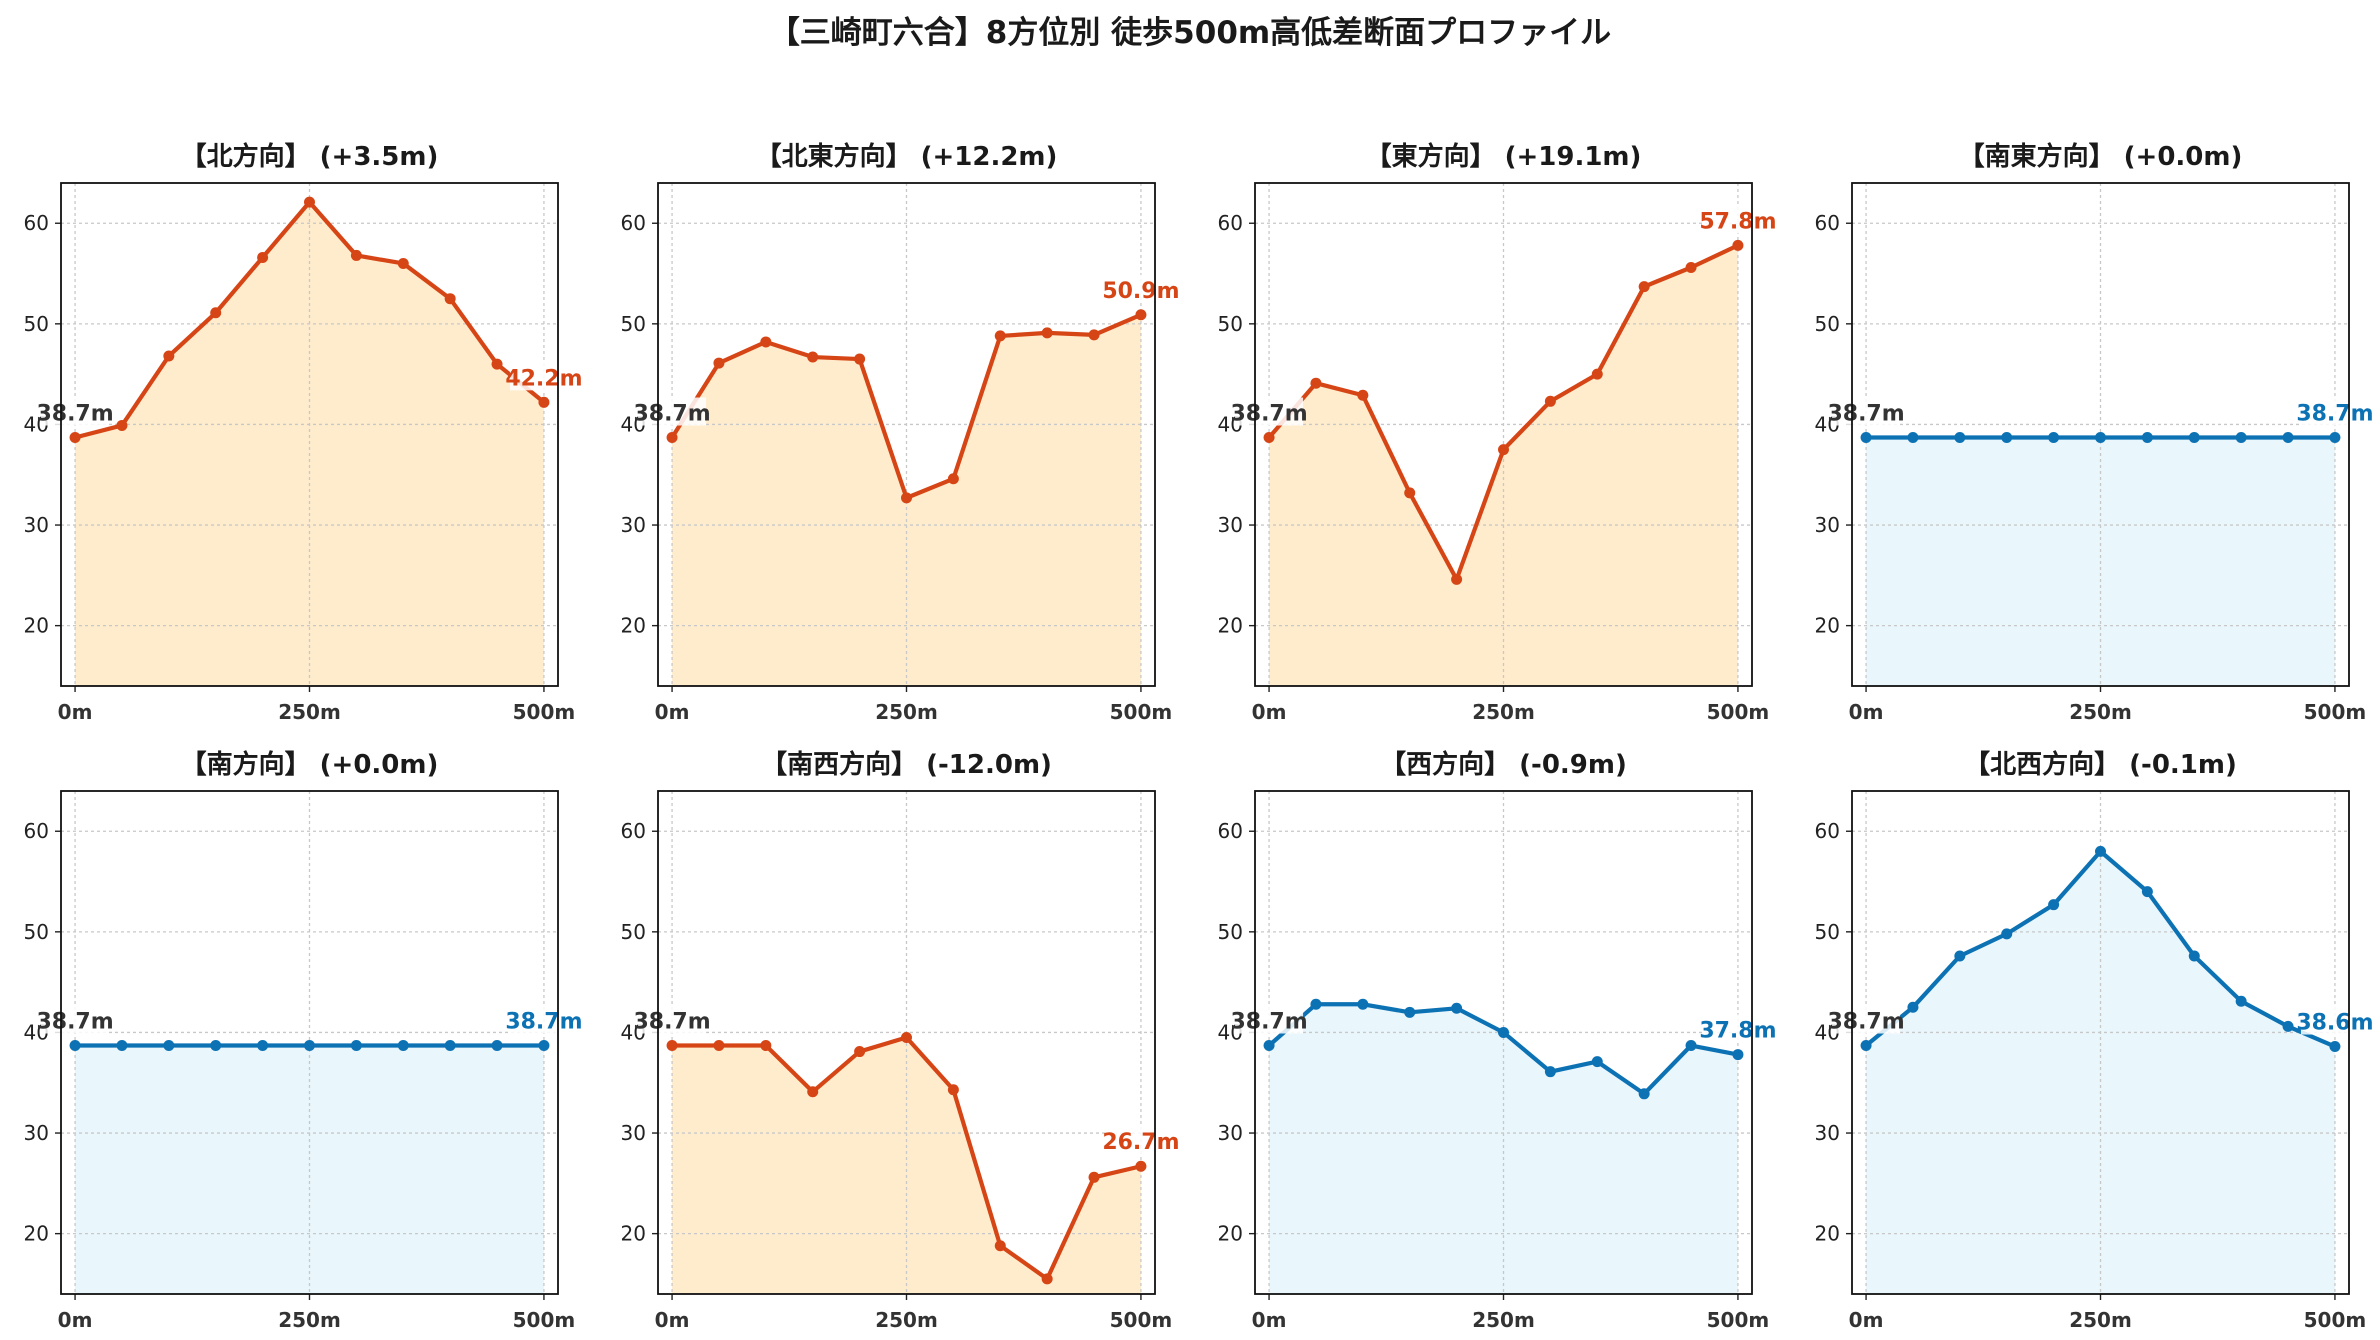 This screenshot has width=2380, height=1340. What do you see at coordinates (1737, 1031) in the screenshot?
I see `end-label: 37.8m` at bounding box center [1737, 1031].